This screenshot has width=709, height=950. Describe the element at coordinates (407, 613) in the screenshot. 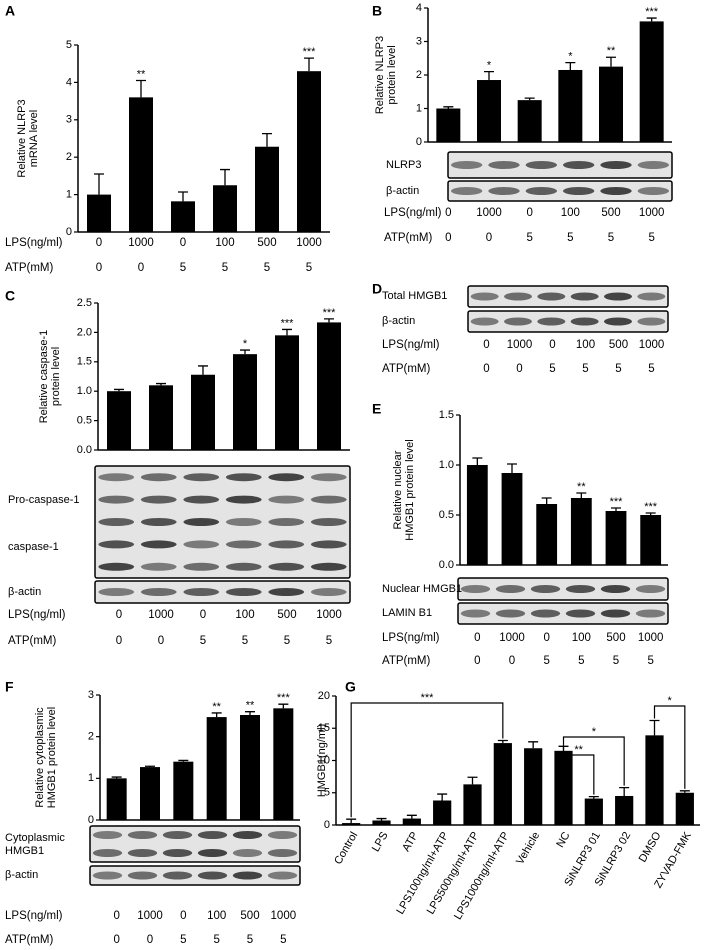

I see `blot-label: LAMIN B1` at that location.